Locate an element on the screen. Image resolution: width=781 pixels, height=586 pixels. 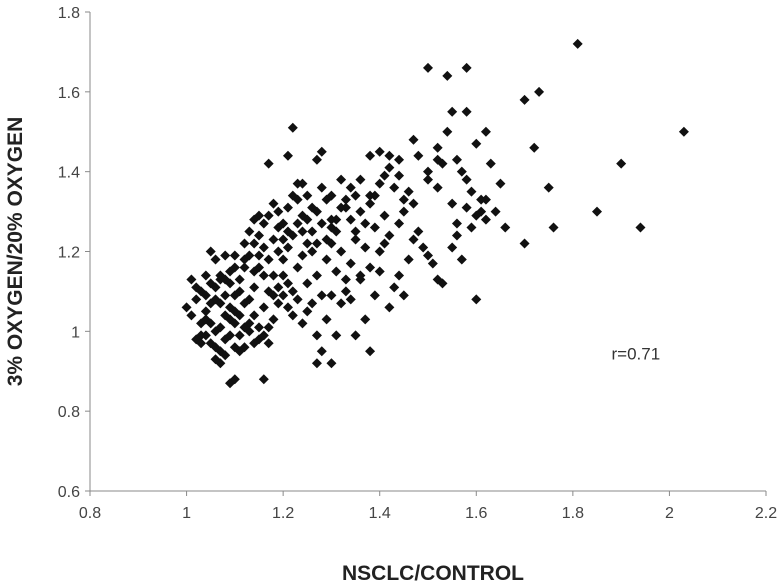
x-tick-label: 1 is located at coordinates (186, 513).